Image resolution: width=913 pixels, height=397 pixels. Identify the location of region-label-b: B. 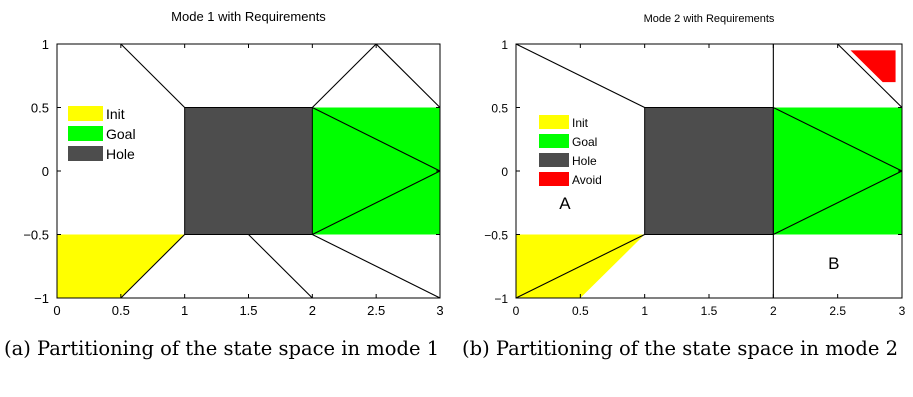
(833, 263).